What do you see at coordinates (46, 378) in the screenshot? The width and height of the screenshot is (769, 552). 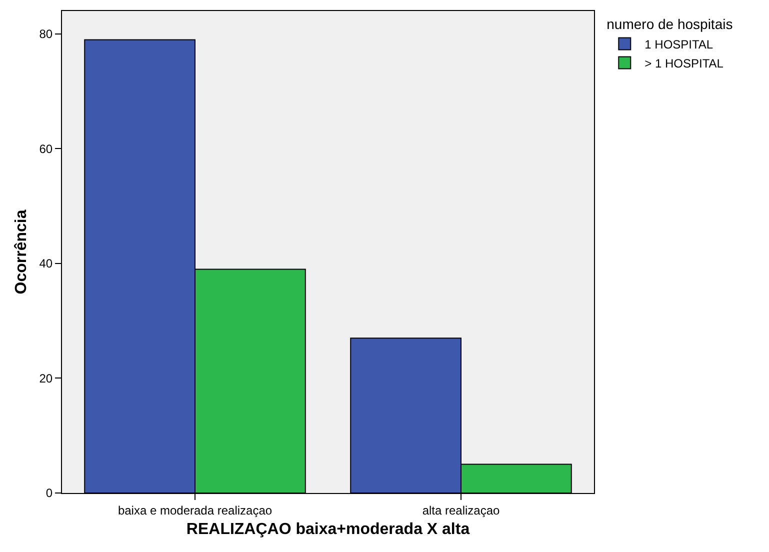 I see `y-tick-label: 20` at bounding box center [46, 378].